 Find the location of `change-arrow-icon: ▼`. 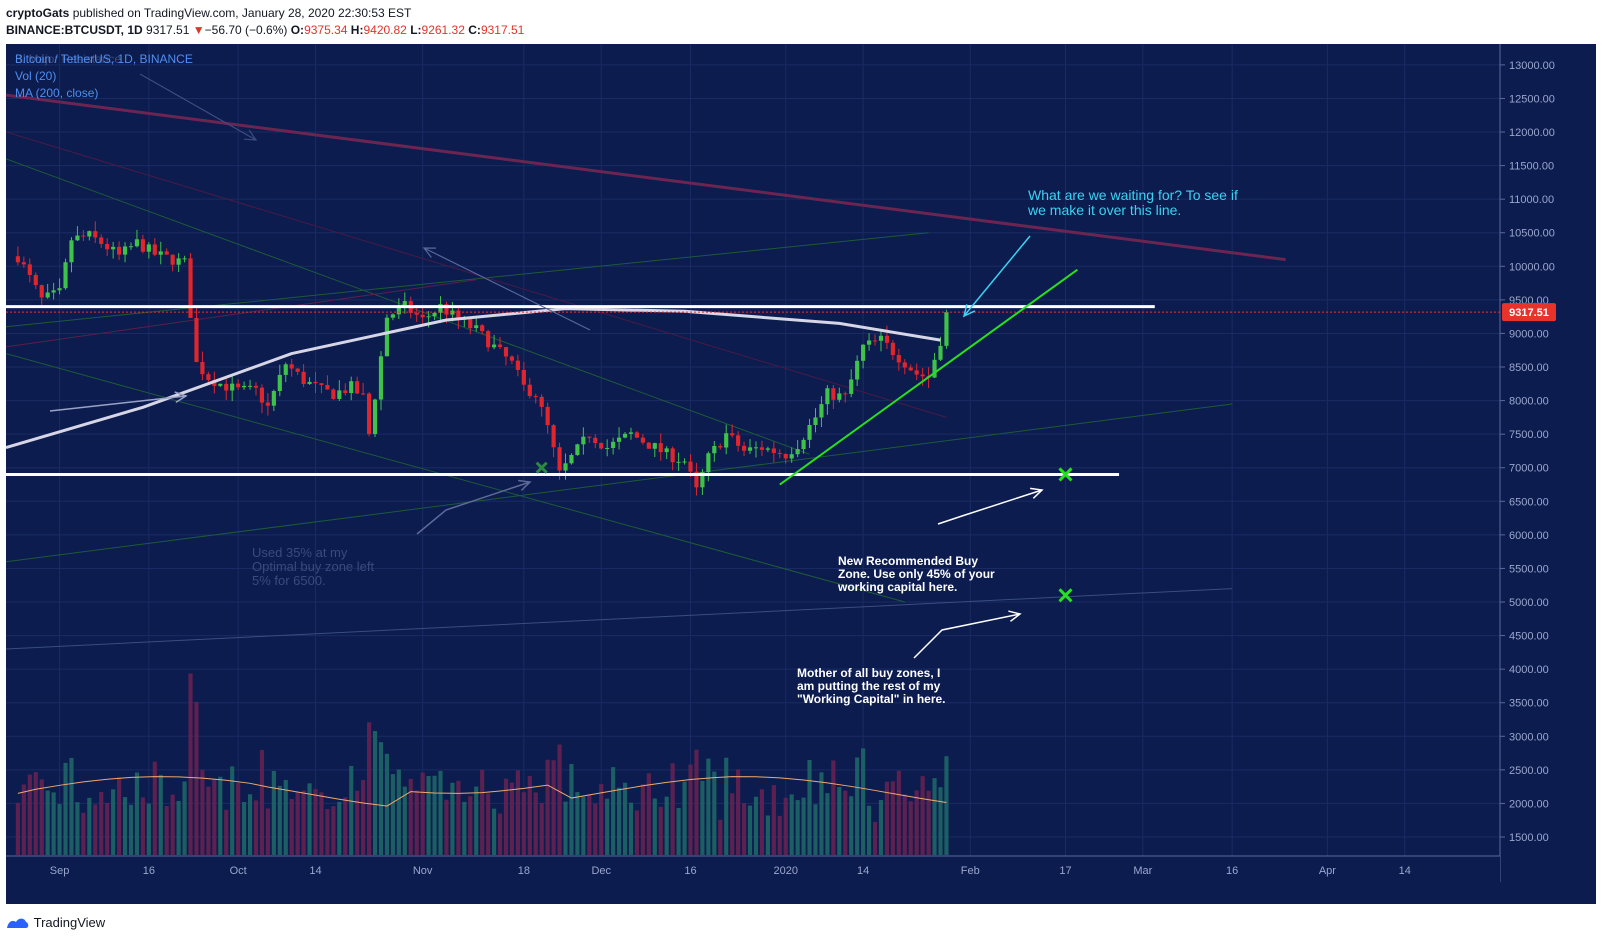

change-arrow-icon: ▼ is located at coordinates (198, 30).